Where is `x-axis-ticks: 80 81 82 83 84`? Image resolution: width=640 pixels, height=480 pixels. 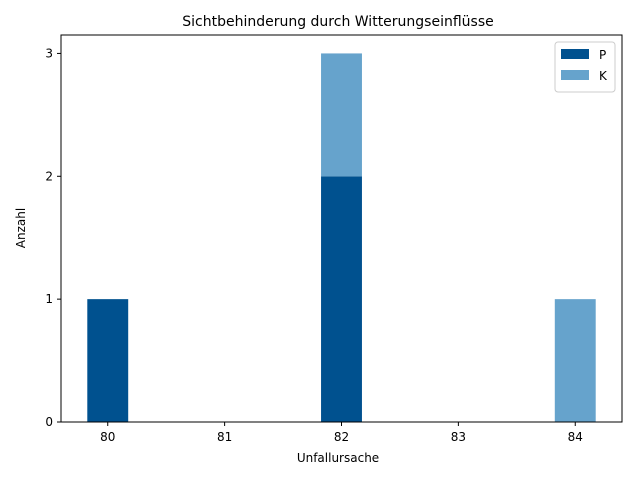
x-axis-ticks: 80 81 82 83 84 is located at coordinates (341, 433).